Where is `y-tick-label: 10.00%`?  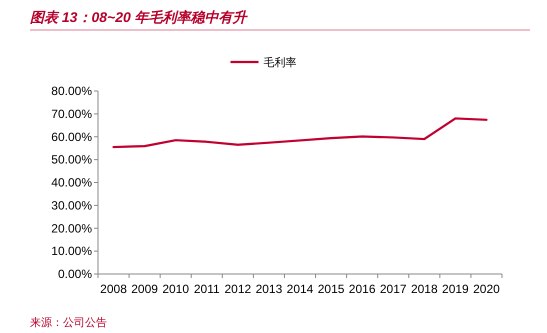 y-tick-label: 10.00% is located at coordinates (71, 251).